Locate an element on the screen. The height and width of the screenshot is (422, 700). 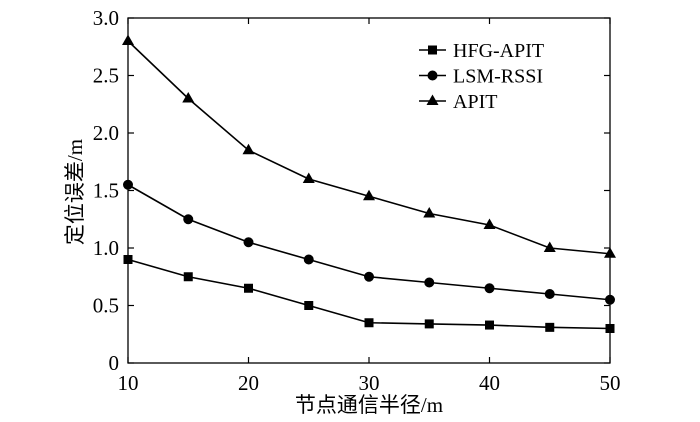
legend-item-hfg-apit: HFG-APIT is located at coordinates (481, 51).